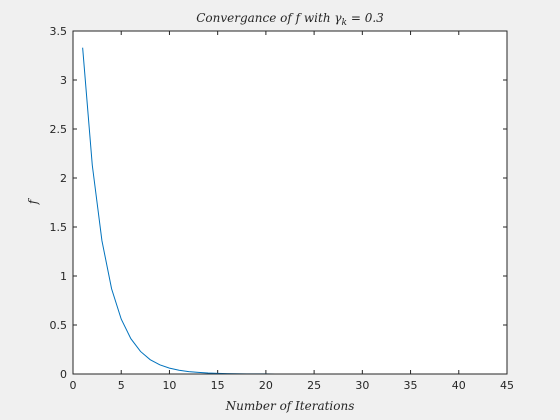 The height and width of the screenshot is (420, 560). Describe the element at coordinates (459, 385) in the screenshot. I see `x-tick-label: 40` at that location.